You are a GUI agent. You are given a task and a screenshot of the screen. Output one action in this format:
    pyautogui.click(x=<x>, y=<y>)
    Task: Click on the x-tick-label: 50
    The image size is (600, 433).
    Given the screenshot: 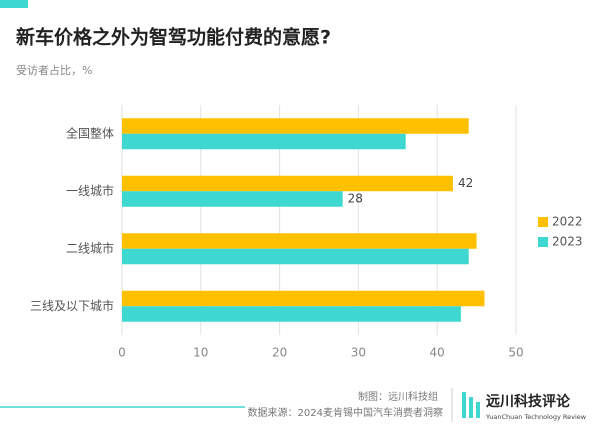 What is the action you would take?
    pyautogui.click(x=515, y=353)
    